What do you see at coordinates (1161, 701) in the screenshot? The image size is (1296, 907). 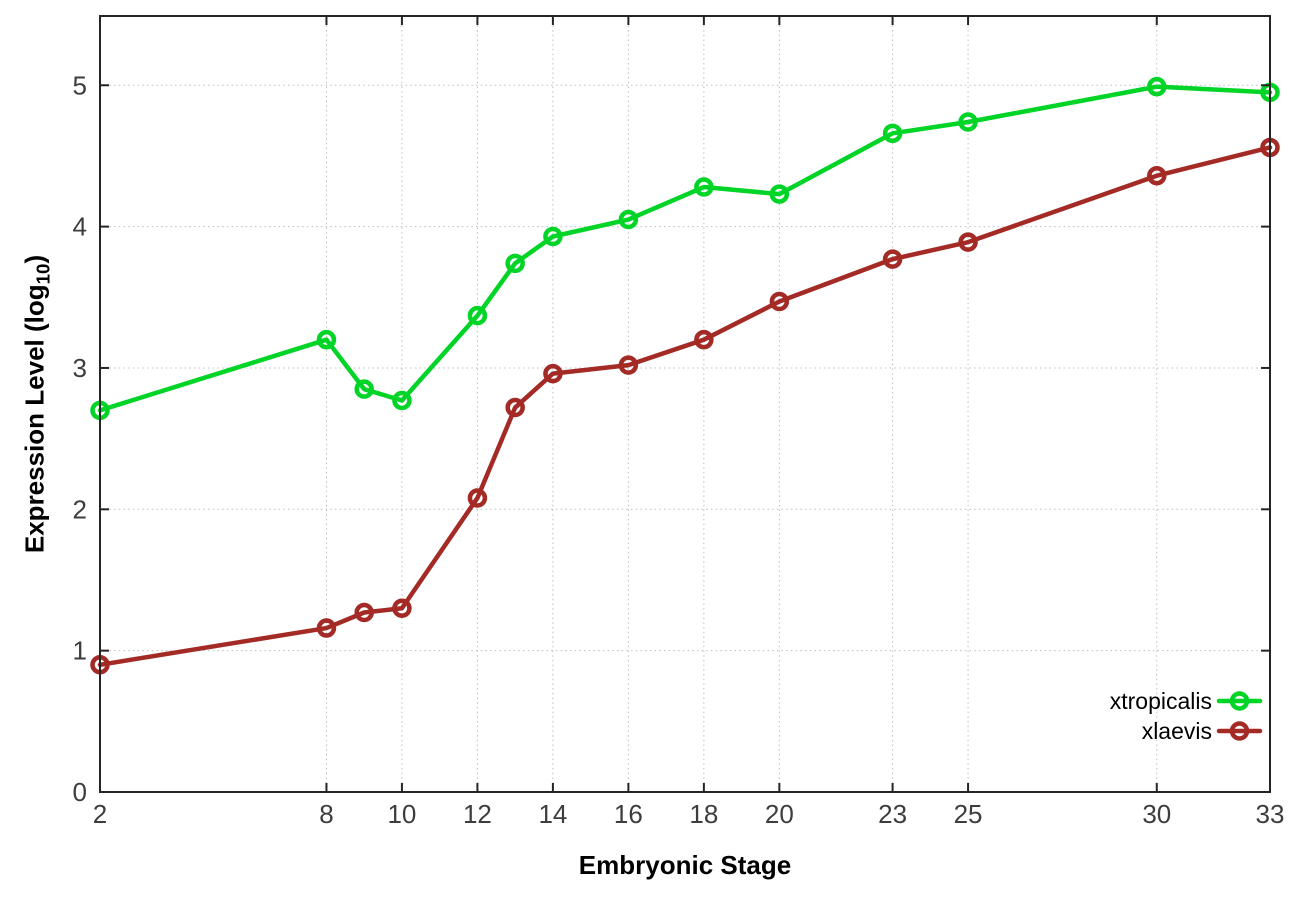 I see `legend-label-xtropicalis: xtropicalis` at bounding box center [1161, 701].